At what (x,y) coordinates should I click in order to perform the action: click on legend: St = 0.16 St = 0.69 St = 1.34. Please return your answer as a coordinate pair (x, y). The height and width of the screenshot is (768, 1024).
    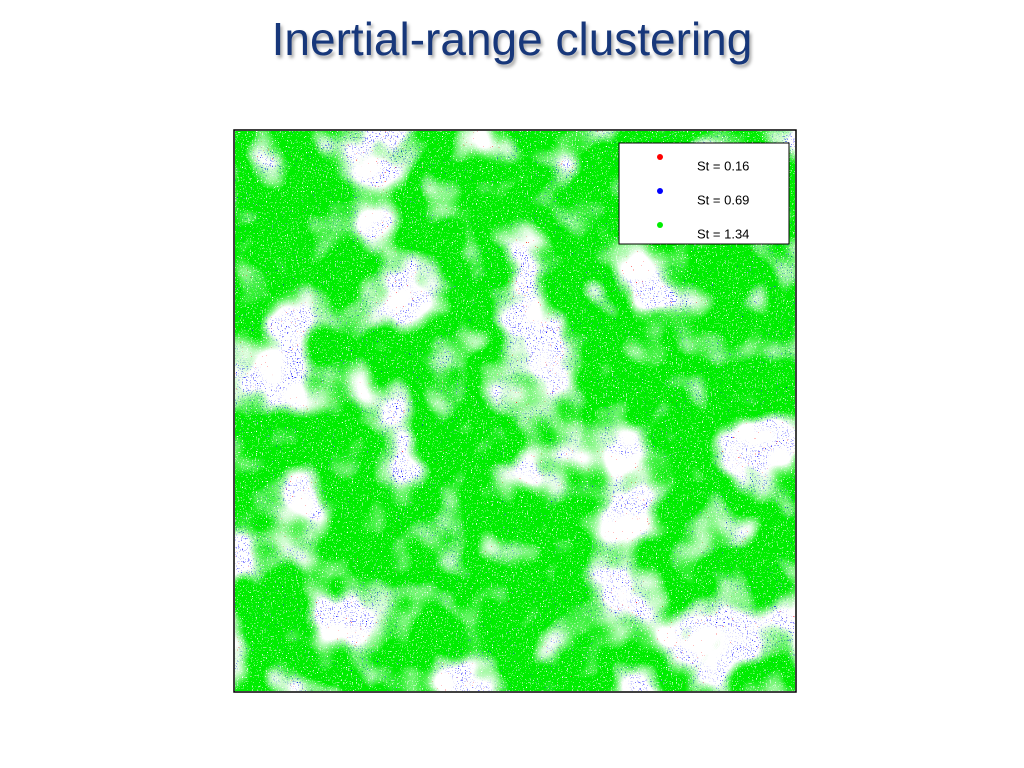
    Looking at the image, I should click on (703, 197).